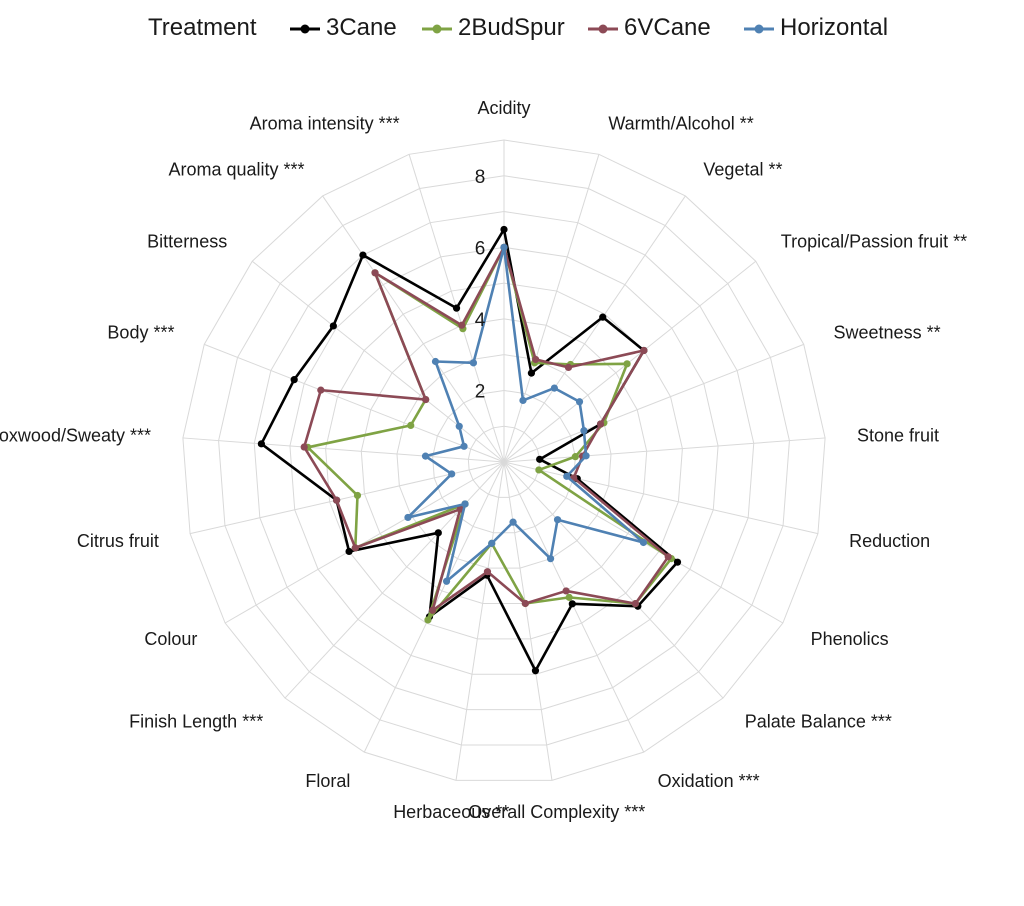 The image size is (1024, 906). What do you see at coordinates (435, 361) in the screenshot?
I see `data-point-horizontal-aroma-quality` at bounding box center [435, 361].